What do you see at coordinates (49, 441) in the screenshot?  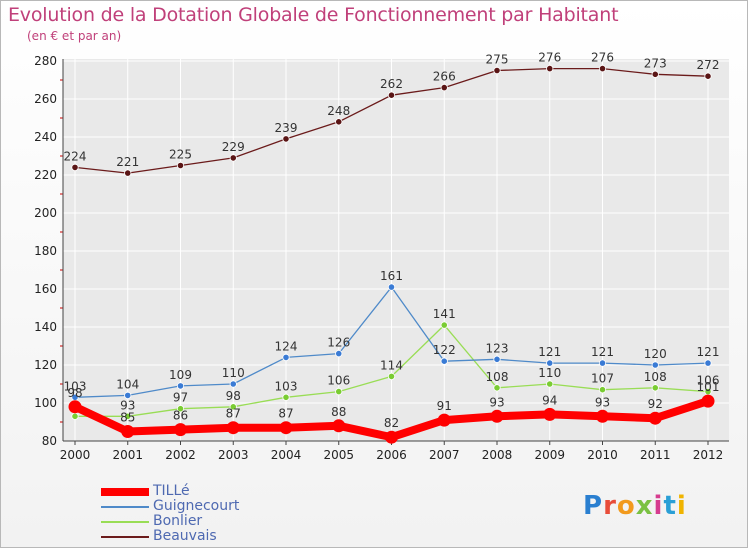 I see `y-tick-label: 80` at bounding box center [49, 441].